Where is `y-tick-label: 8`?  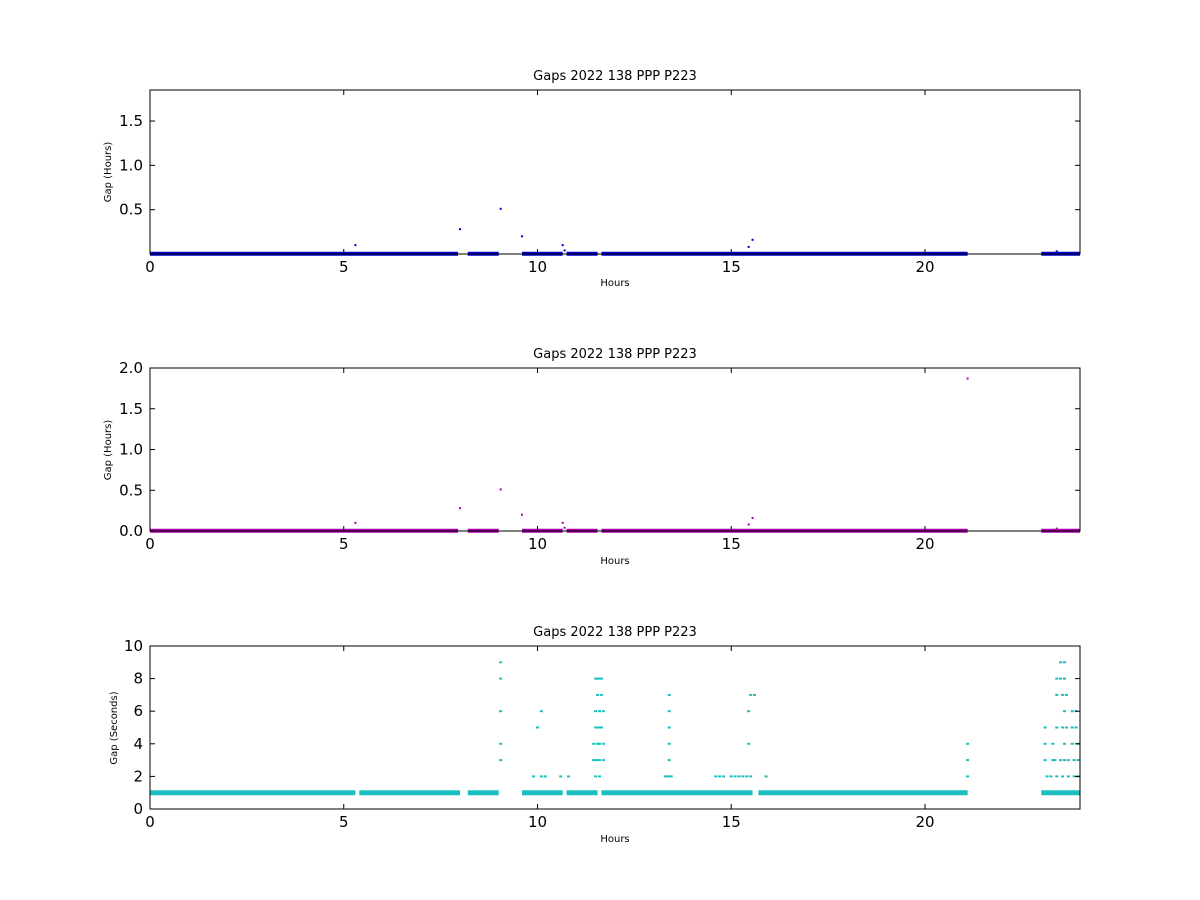 y-tick-label: 8 is located at coordinates (138, 679).